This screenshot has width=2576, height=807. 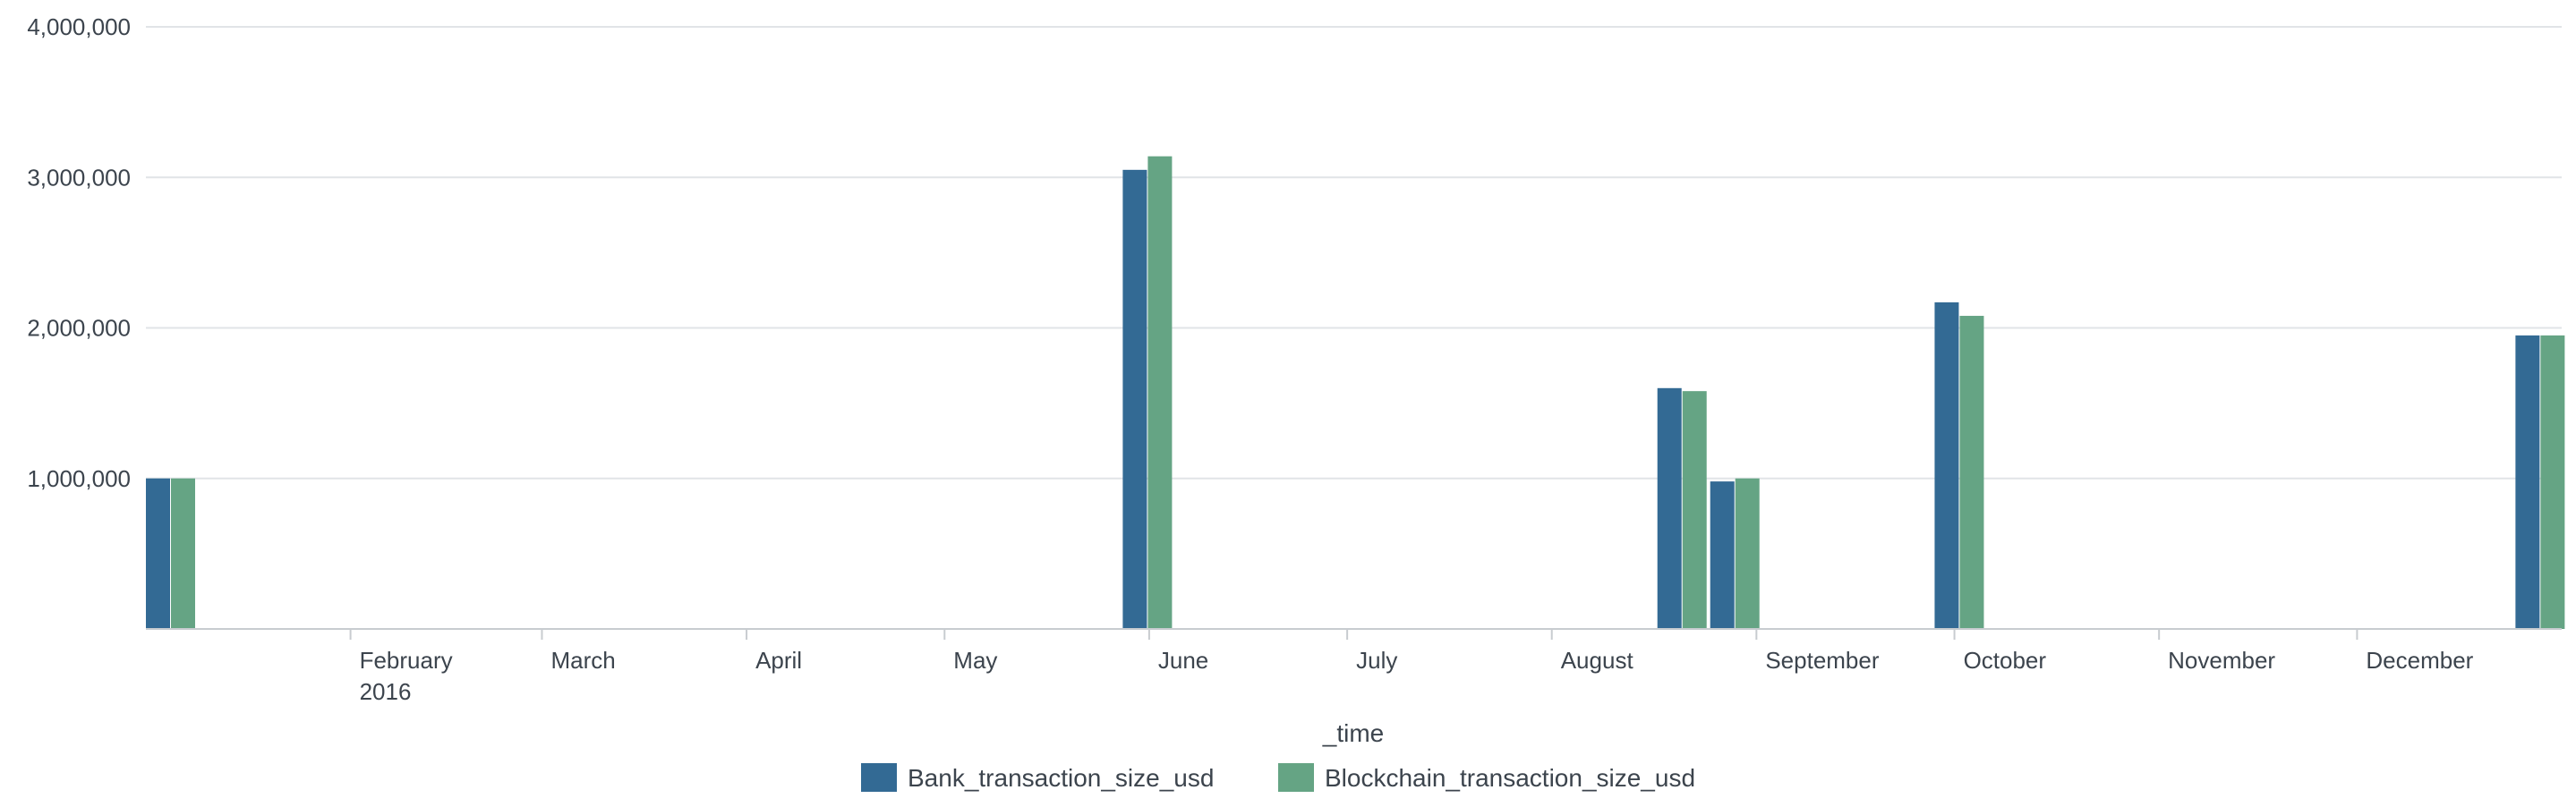 I want to click on x-tick-label: July, so click(x=1376, y=660).